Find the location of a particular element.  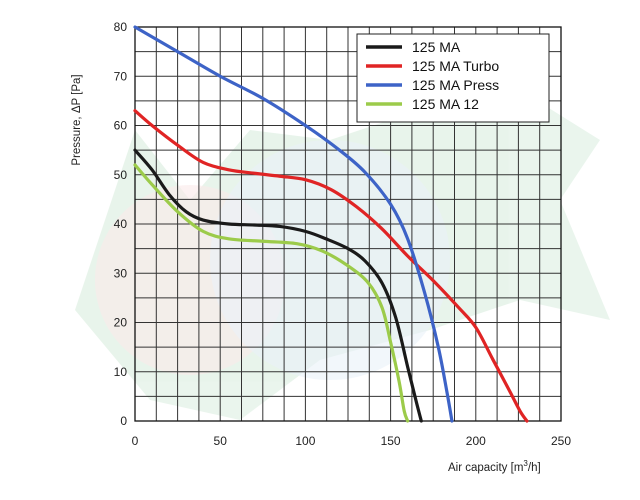

legend-label-125-ma-press: 125 MA Press is located at coordinates (455, 85).